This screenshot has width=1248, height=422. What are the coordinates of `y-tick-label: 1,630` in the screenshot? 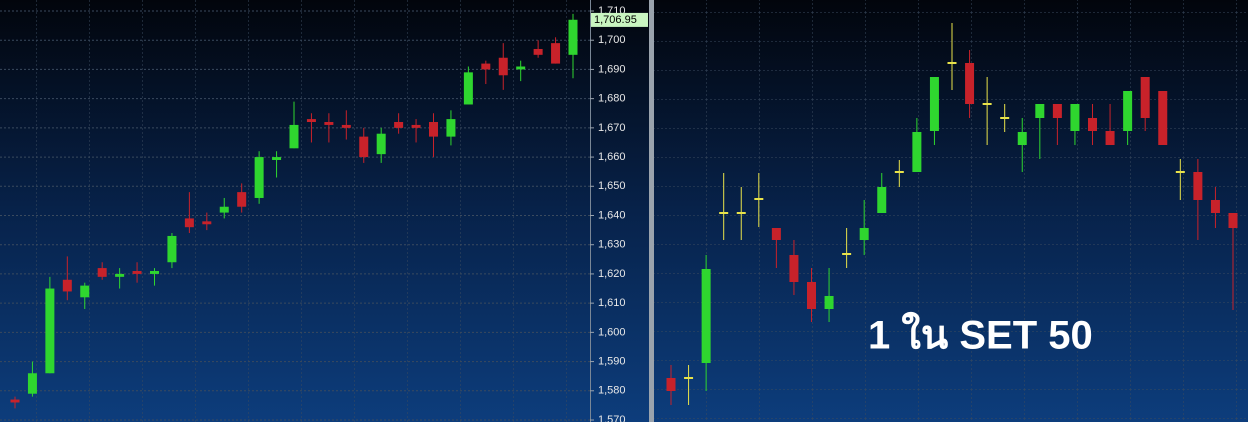 It's located at (612, 245).